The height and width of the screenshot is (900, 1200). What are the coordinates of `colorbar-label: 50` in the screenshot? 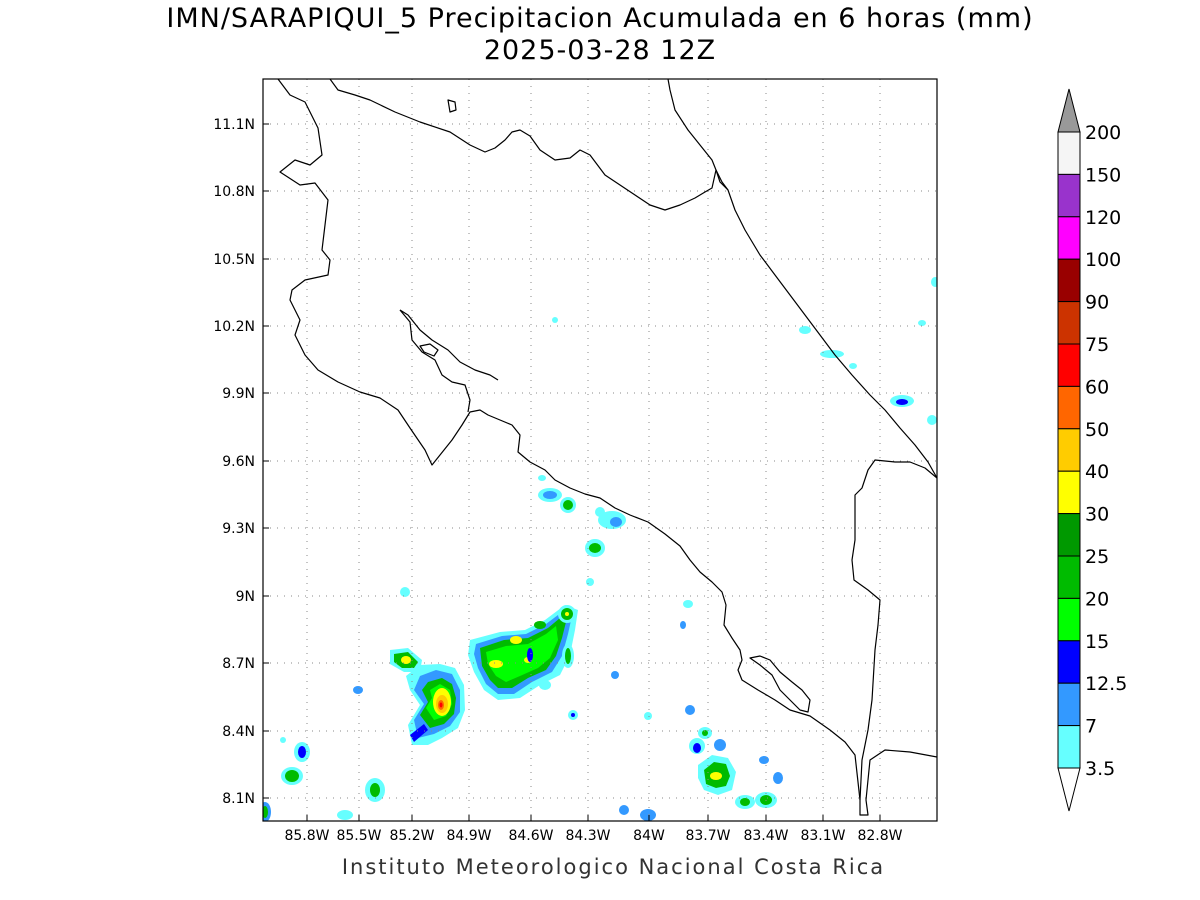 It's located at (1097, 430).